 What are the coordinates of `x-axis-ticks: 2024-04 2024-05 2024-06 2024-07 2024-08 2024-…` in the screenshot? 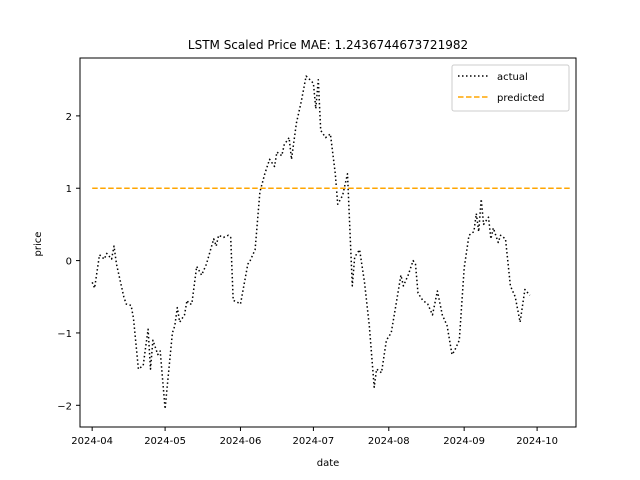 It's located at (314, 437).